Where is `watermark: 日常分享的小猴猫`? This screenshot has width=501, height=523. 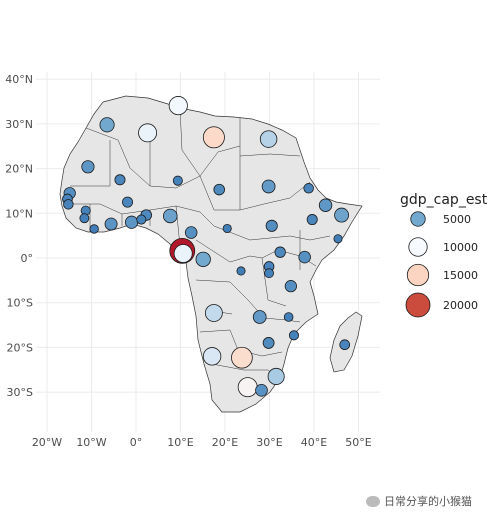 watermark: 日常分享的小猴猫 is located at coordinates (419, 501).